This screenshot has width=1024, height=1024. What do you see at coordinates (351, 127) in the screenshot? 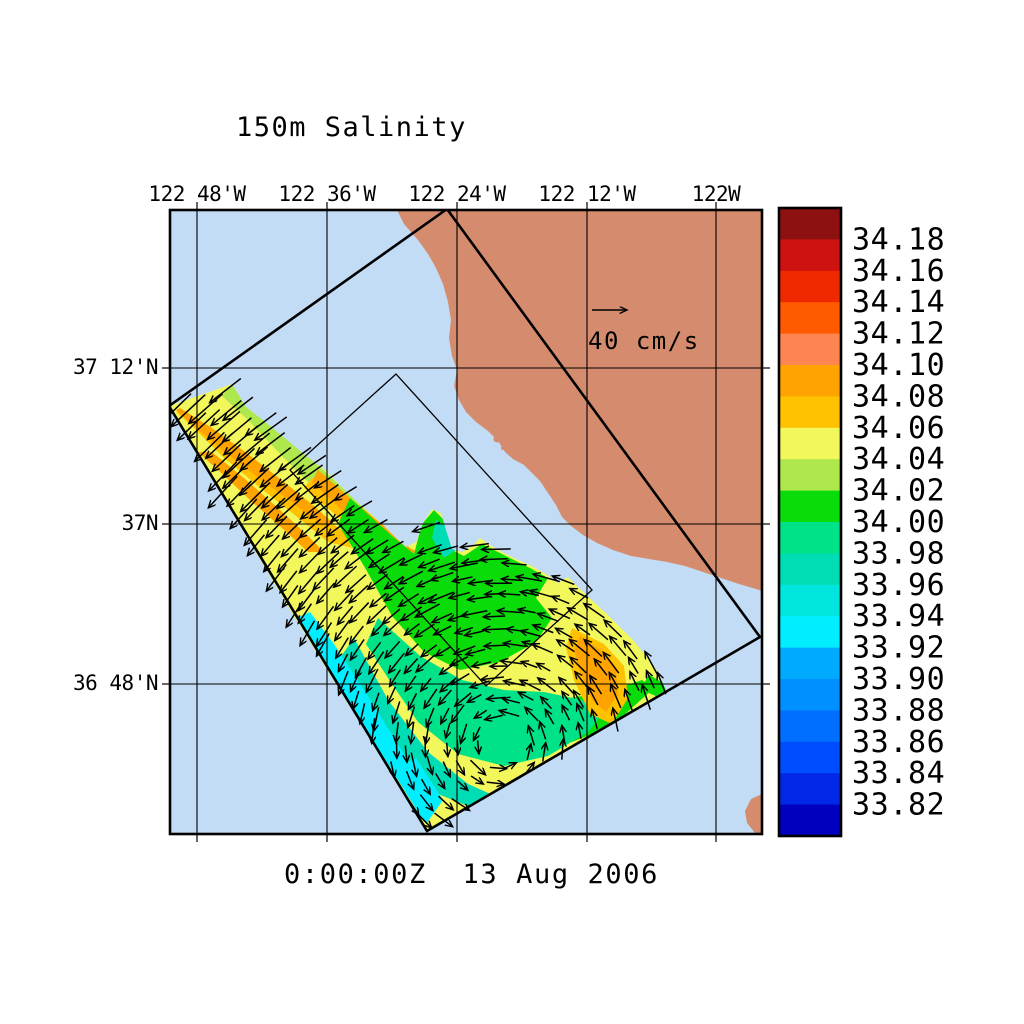
I see `plot-title: 150m Salinity` at bounding box center [351, 127].